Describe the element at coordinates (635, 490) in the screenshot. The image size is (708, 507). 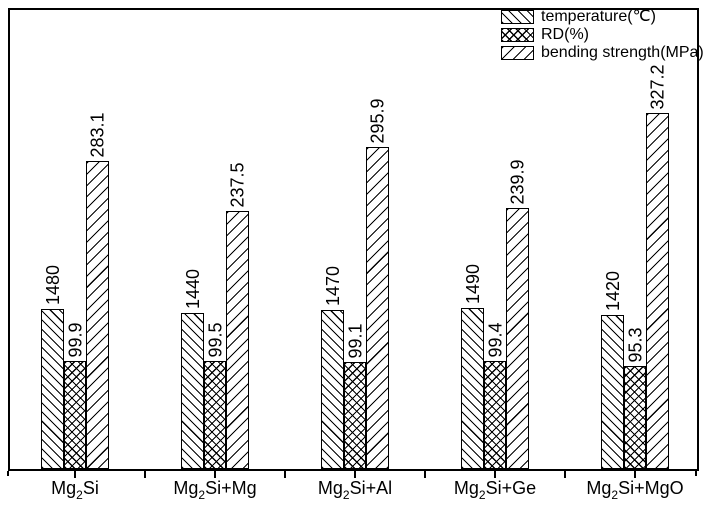
I see `x-axis-label: Mg2Si+MgO` at that location.